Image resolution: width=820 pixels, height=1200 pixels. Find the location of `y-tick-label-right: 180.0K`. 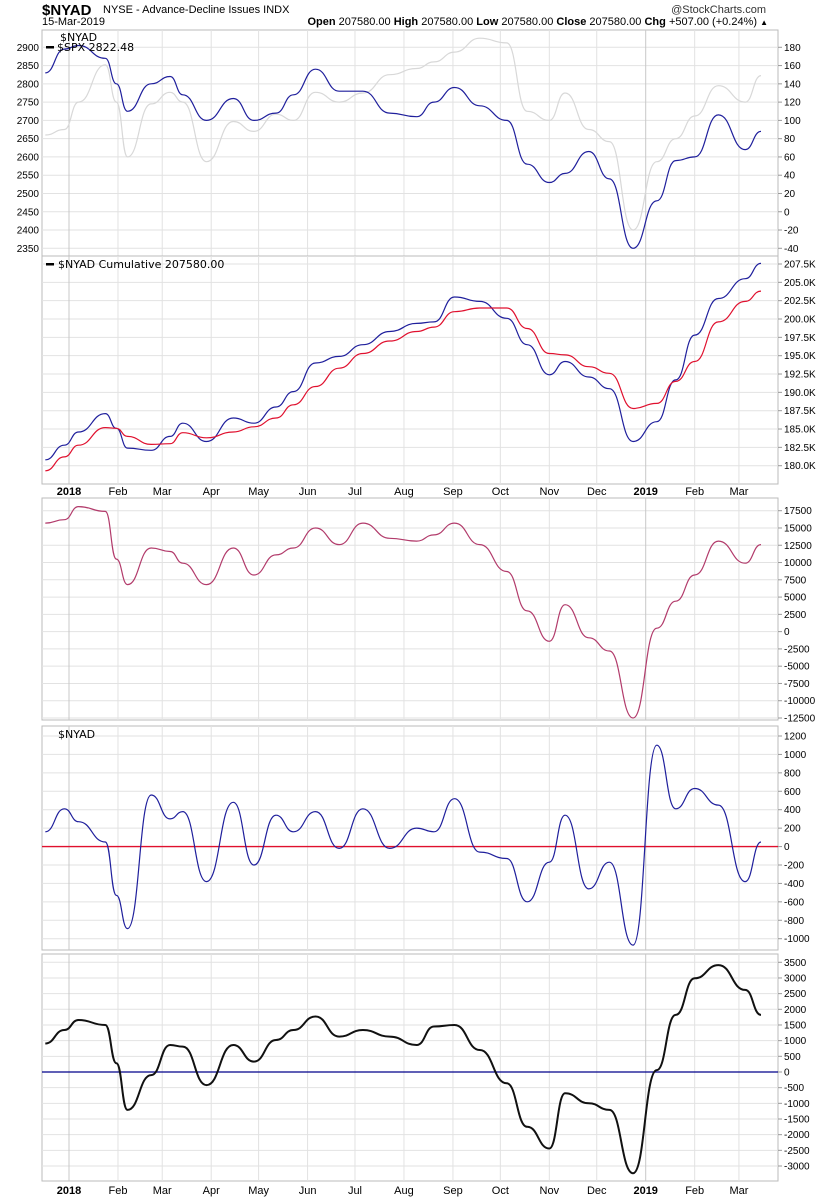

y-tick-label-right: 180.0K is located at coordinates (800, 466).